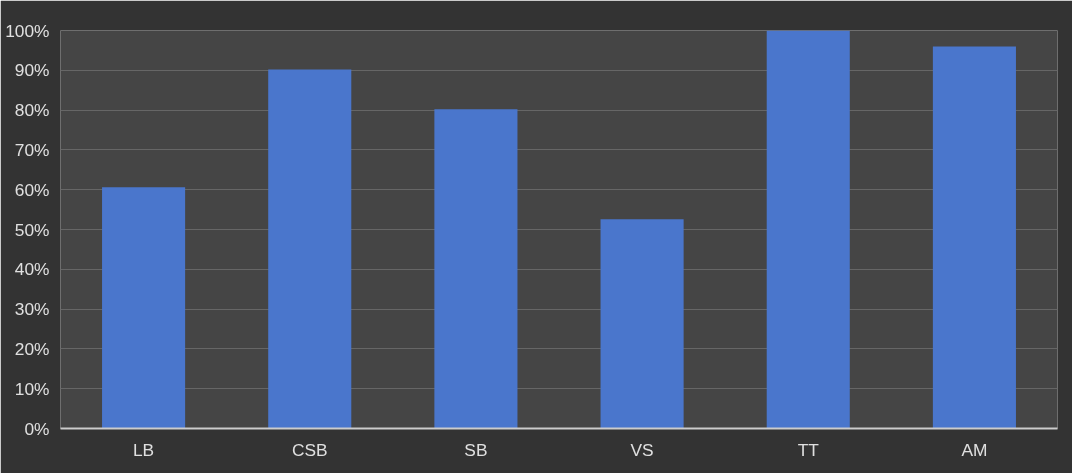  I want to click on y-tick-label: 50%, so click(32, 229).